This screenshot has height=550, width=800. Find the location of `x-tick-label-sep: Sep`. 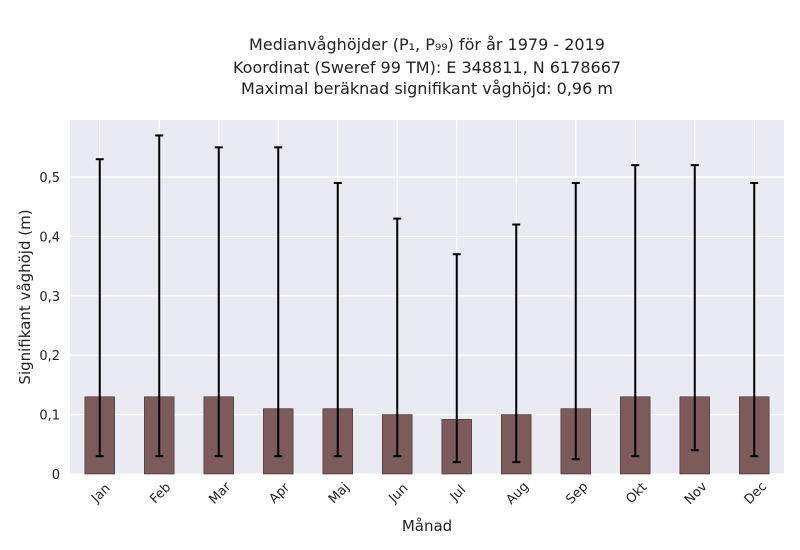

x-tick-label-sep: Sep is located at coordinates (577, 494).